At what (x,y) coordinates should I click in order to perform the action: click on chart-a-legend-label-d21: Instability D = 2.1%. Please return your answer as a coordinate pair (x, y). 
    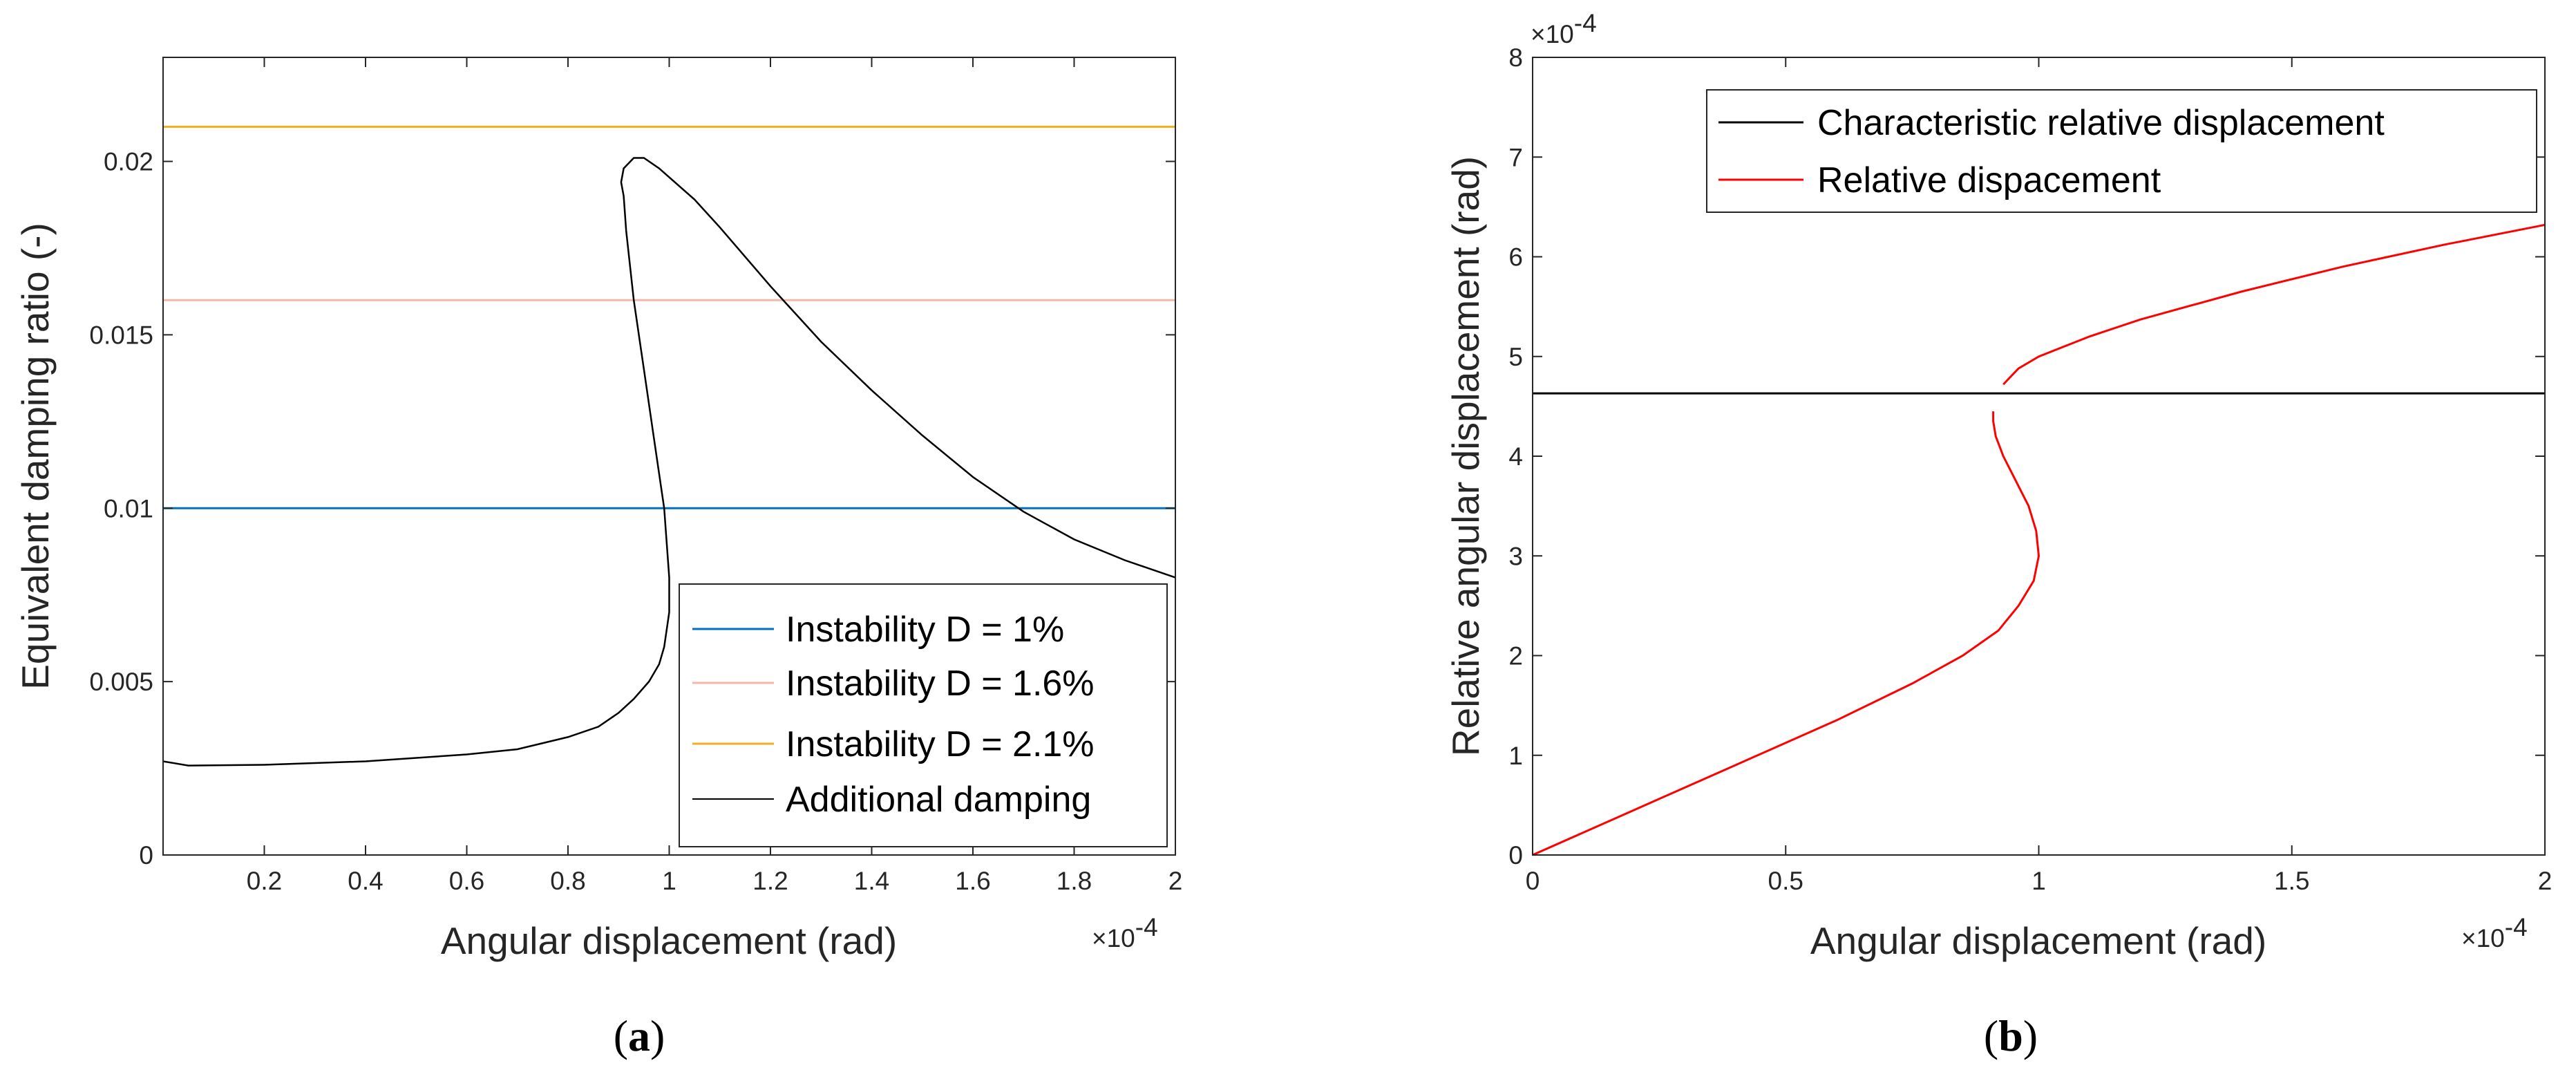
    Looking at the image, I should click on (940, 744).